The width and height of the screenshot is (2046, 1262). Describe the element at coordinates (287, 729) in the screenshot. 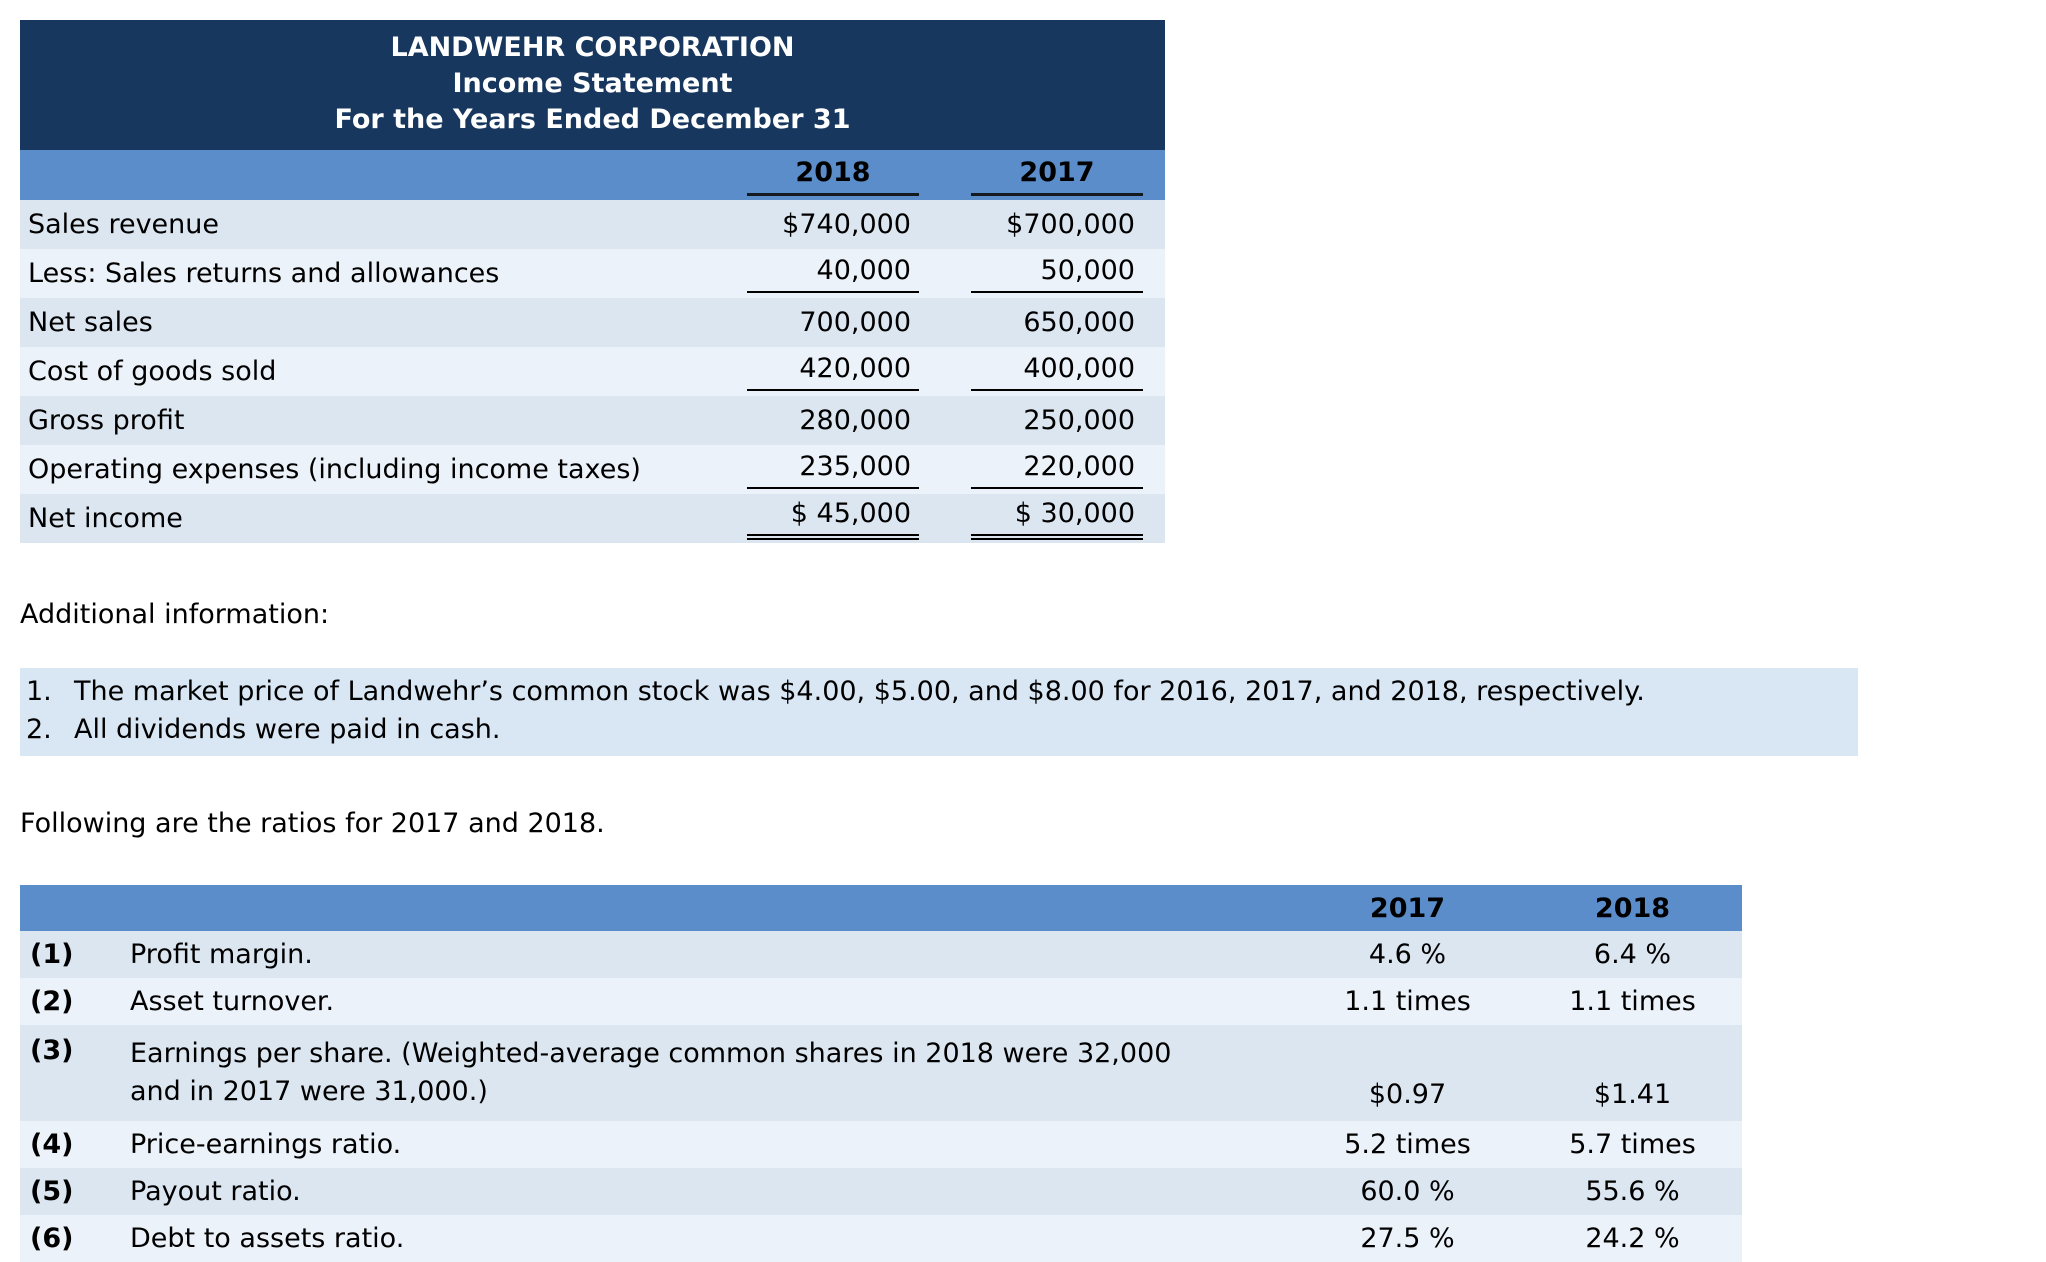

I see `list-item-text: All dividends were paid in cash.` at that location.